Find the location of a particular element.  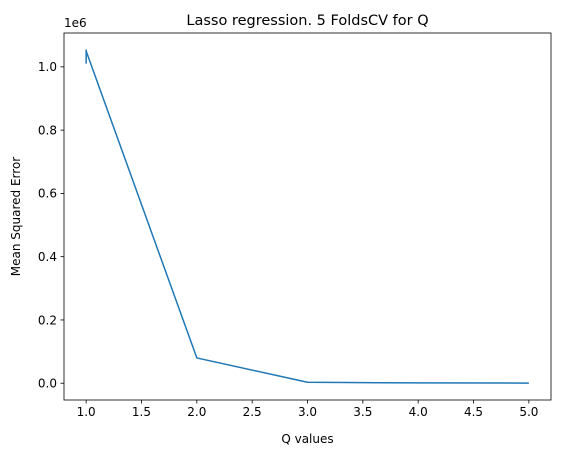

y-tick-label: 0.0 is located at coordinates (47, 384).